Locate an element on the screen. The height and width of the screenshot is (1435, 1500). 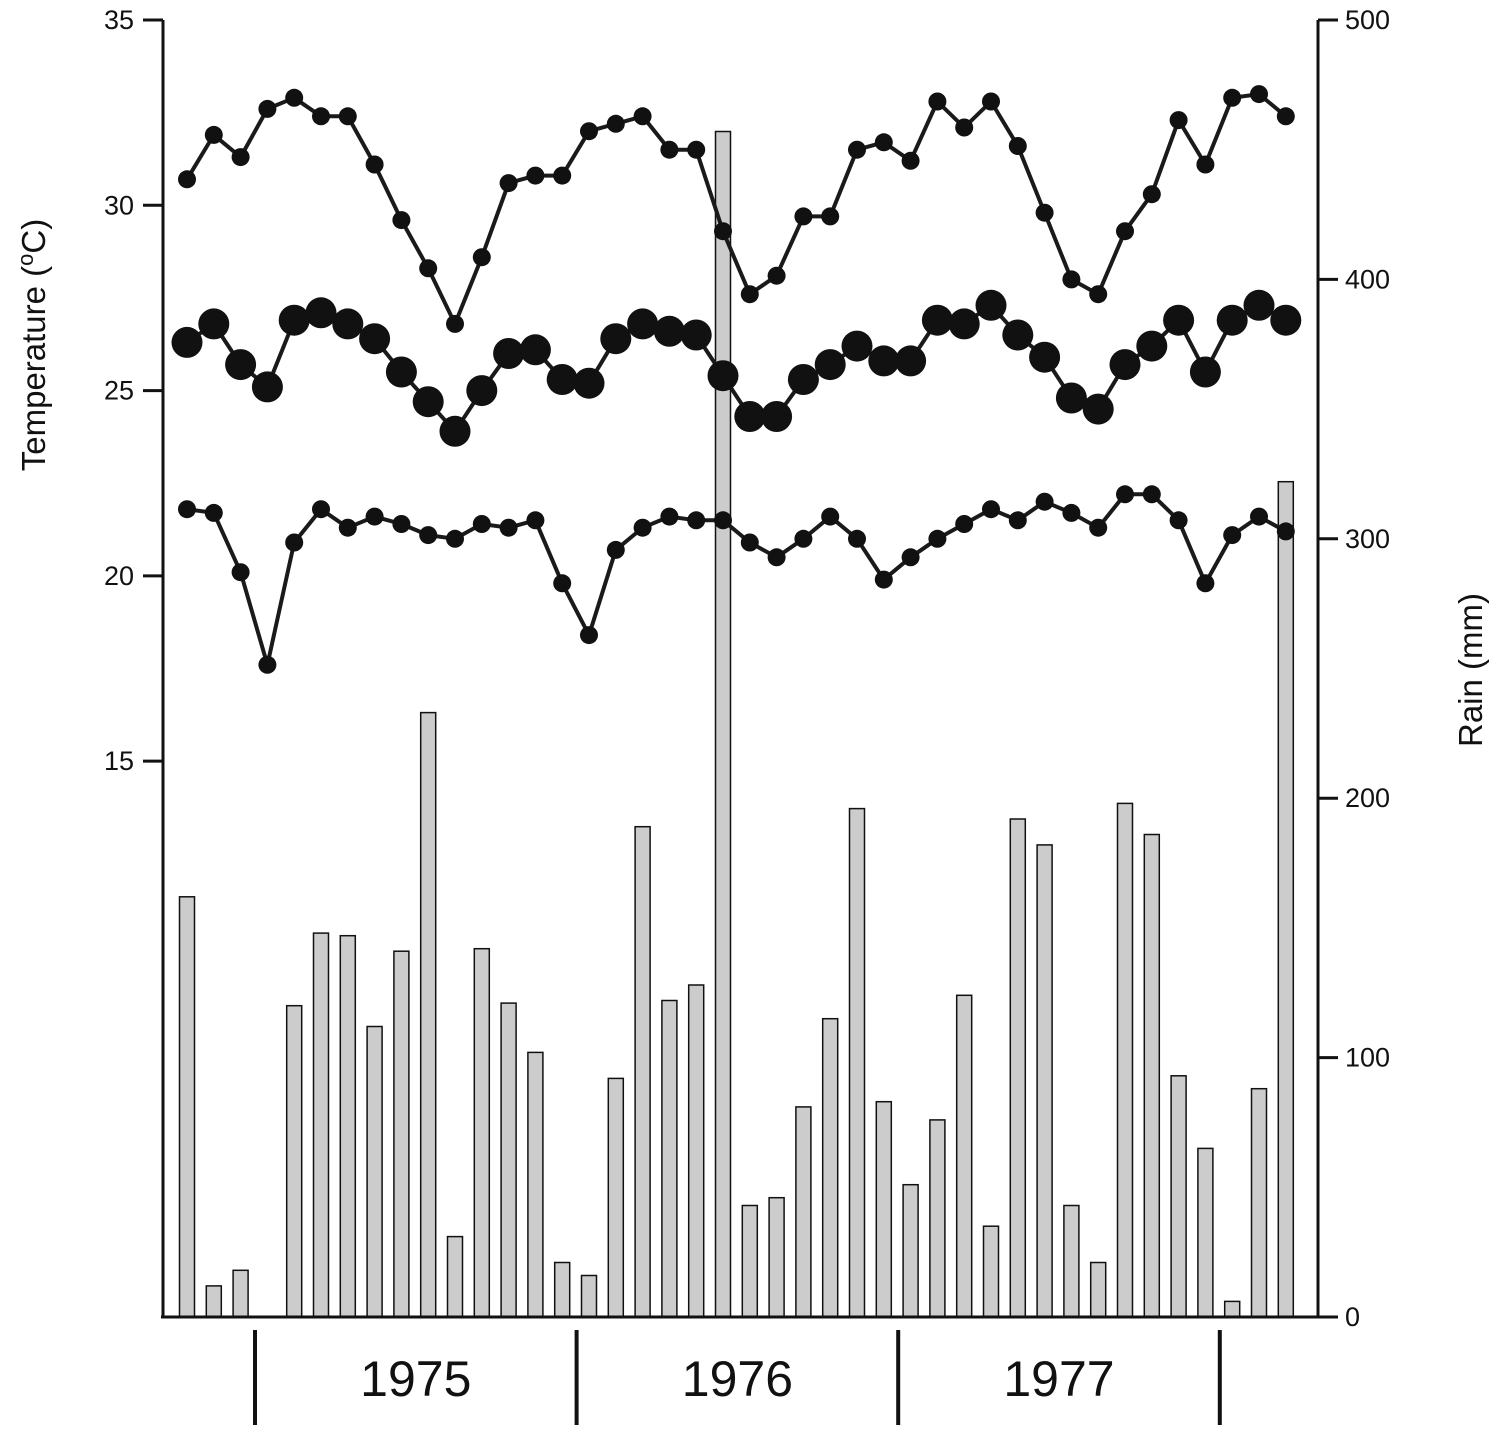
left-axis-ticks: 15 20 25 30 35 is located at coordinates (133, 390).